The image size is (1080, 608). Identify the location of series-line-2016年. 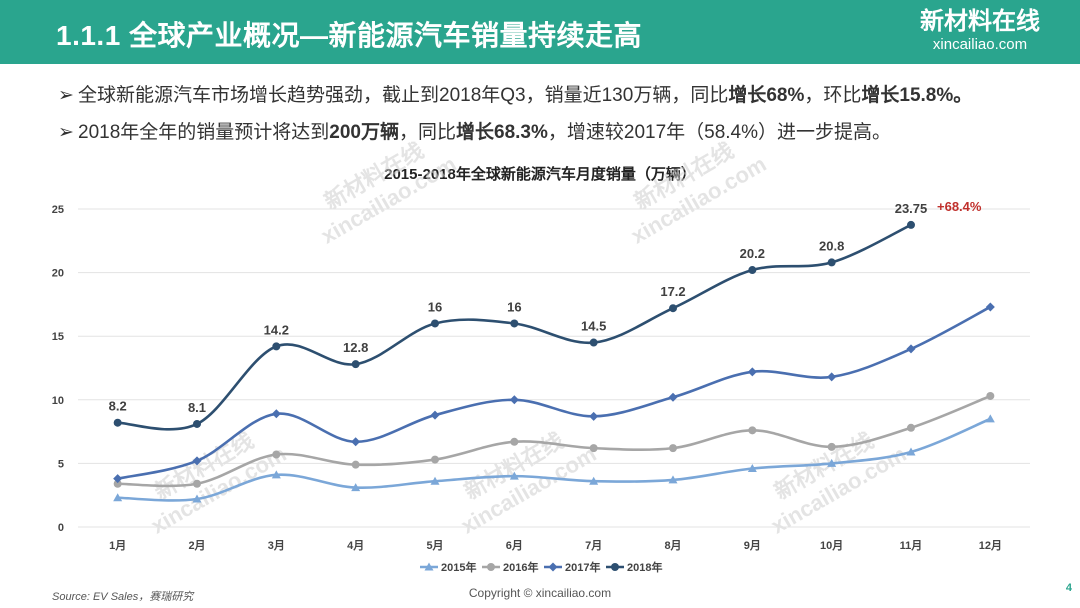
(554, 441).